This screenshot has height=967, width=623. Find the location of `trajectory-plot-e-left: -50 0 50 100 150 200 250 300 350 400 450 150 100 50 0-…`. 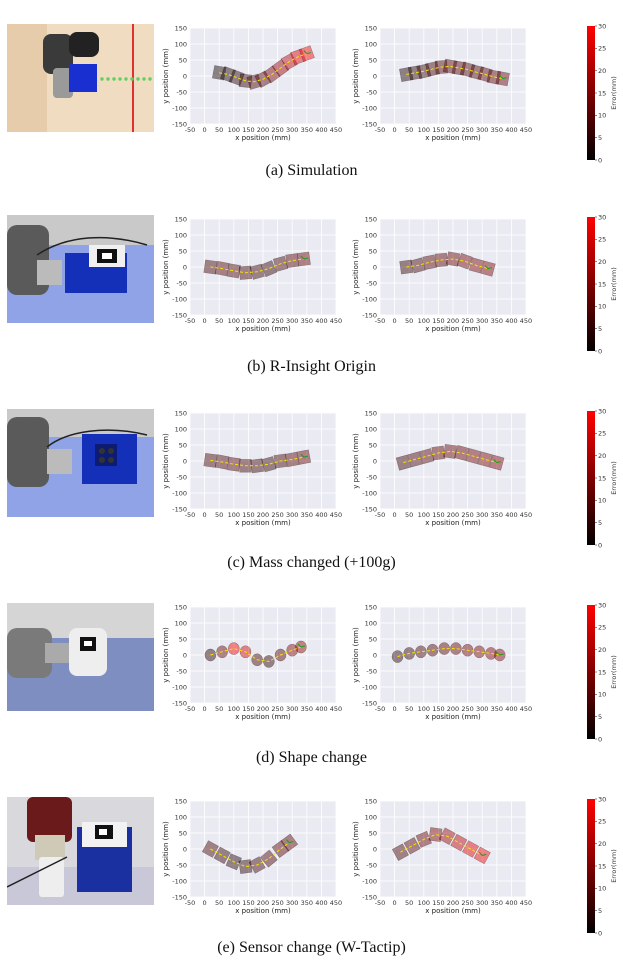

trajectory-plot-e-left: -50 0 50 100 150 200 250 300 350 400 450 150 100 50 0-… is located at coordinates (251, 856).